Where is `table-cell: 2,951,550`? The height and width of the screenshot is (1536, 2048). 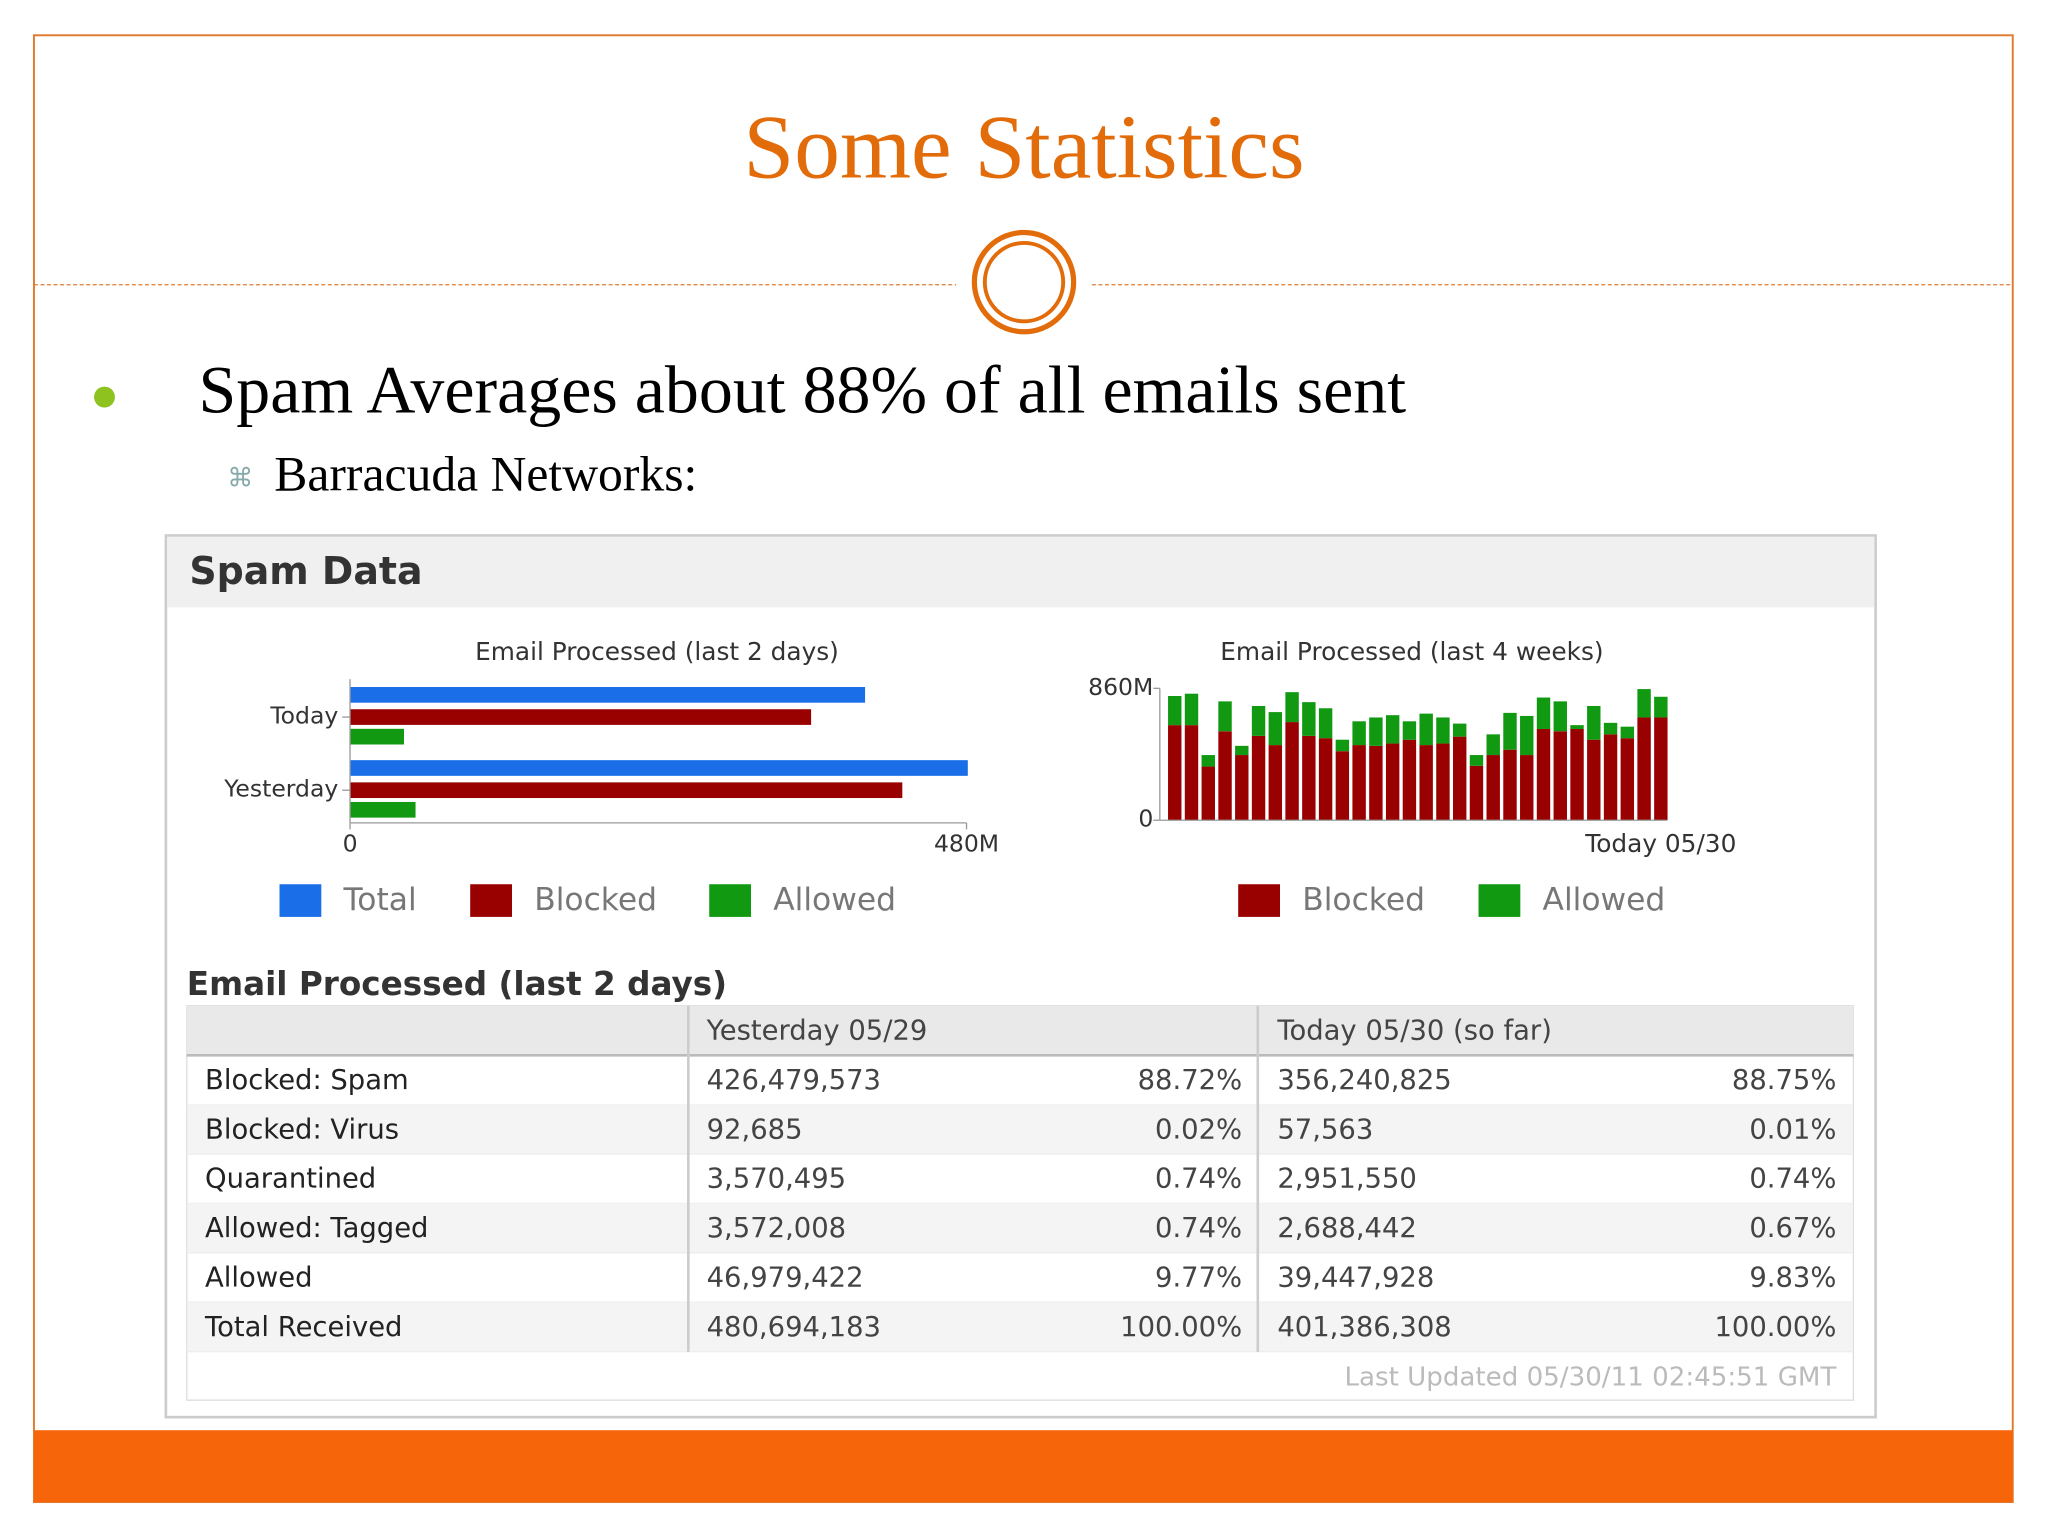 table-cell: 2,951,550 is located at coordinates (1346, 1179).